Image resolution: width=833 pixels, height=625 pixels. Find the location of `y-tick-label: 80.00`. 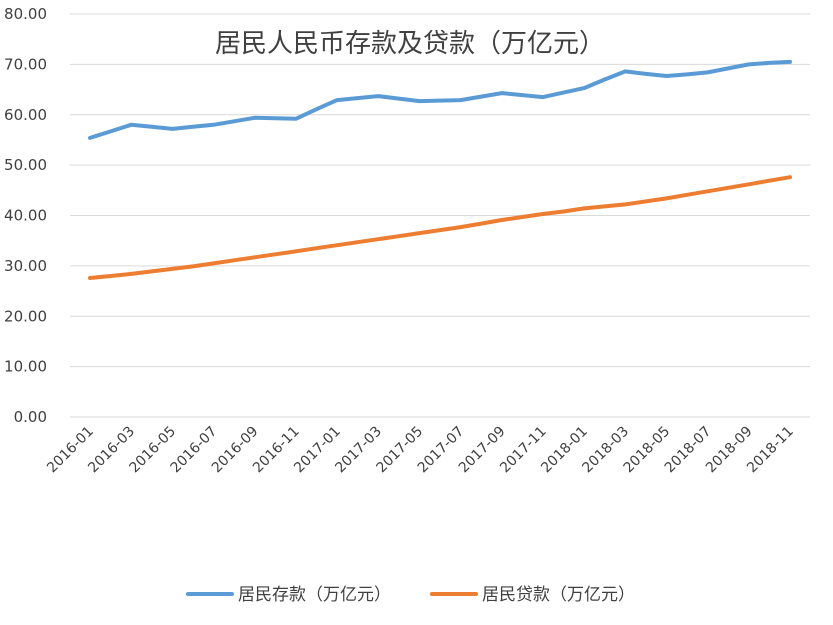

y-tick-label: 80.00 is located at coordinates (25, 14).